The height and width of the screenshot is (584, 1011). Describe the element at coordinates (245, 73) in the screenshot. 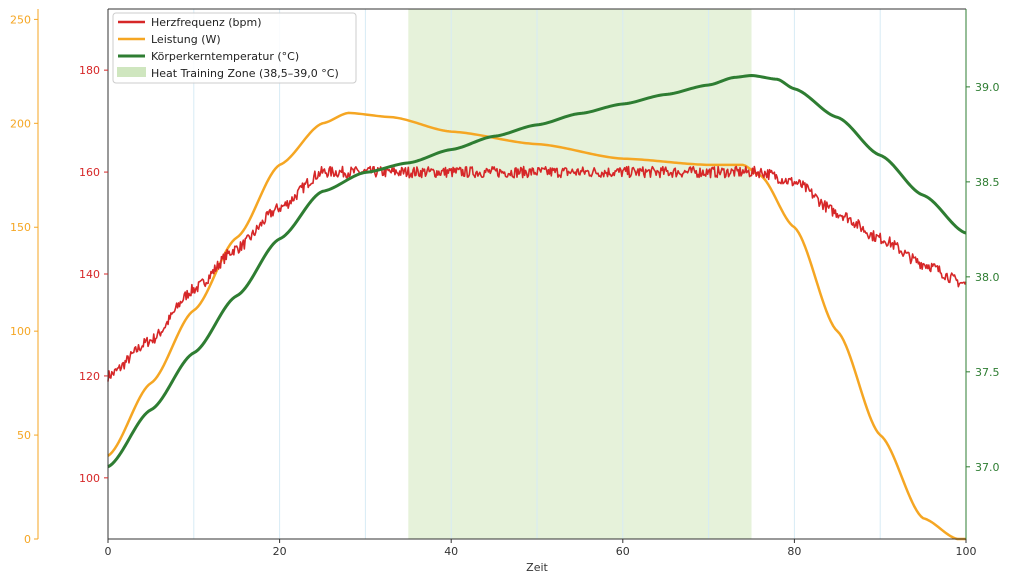

I see `legend-label-heat-zone: Heat Training Zone (38,5–39,0 °C)` at that location.